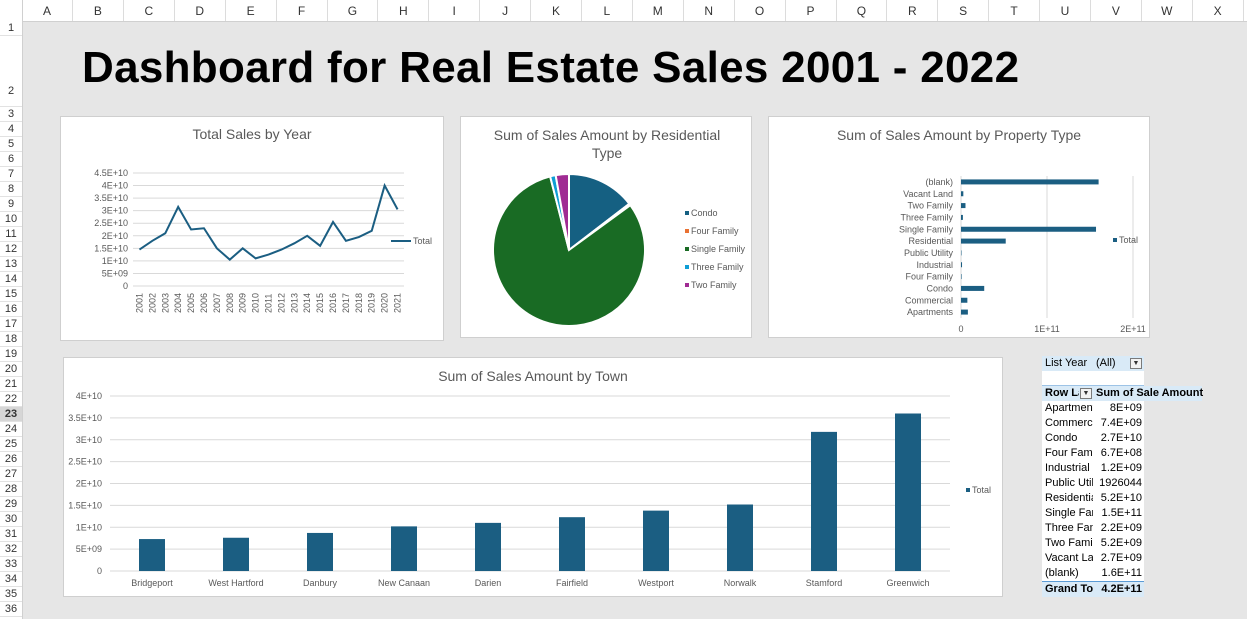  What do you see at coordinates (11, 249) in the screenshot?
I see `row-header-12: 12` at bounding box center [11, 249].